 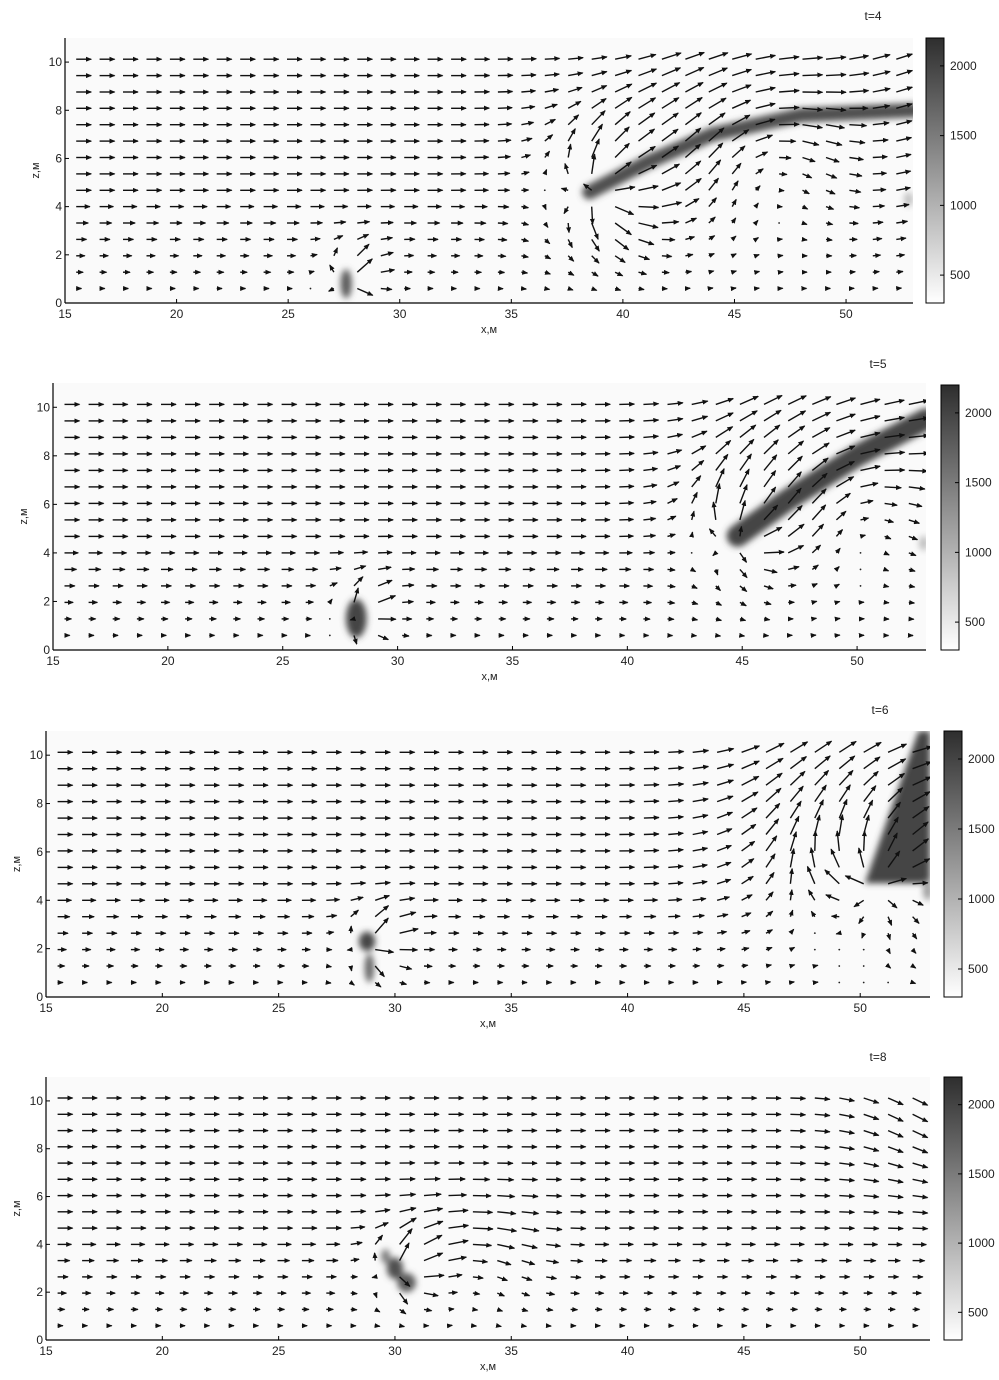 I want to click on x-axis-label: x,м, so click(x=488, y=1367).